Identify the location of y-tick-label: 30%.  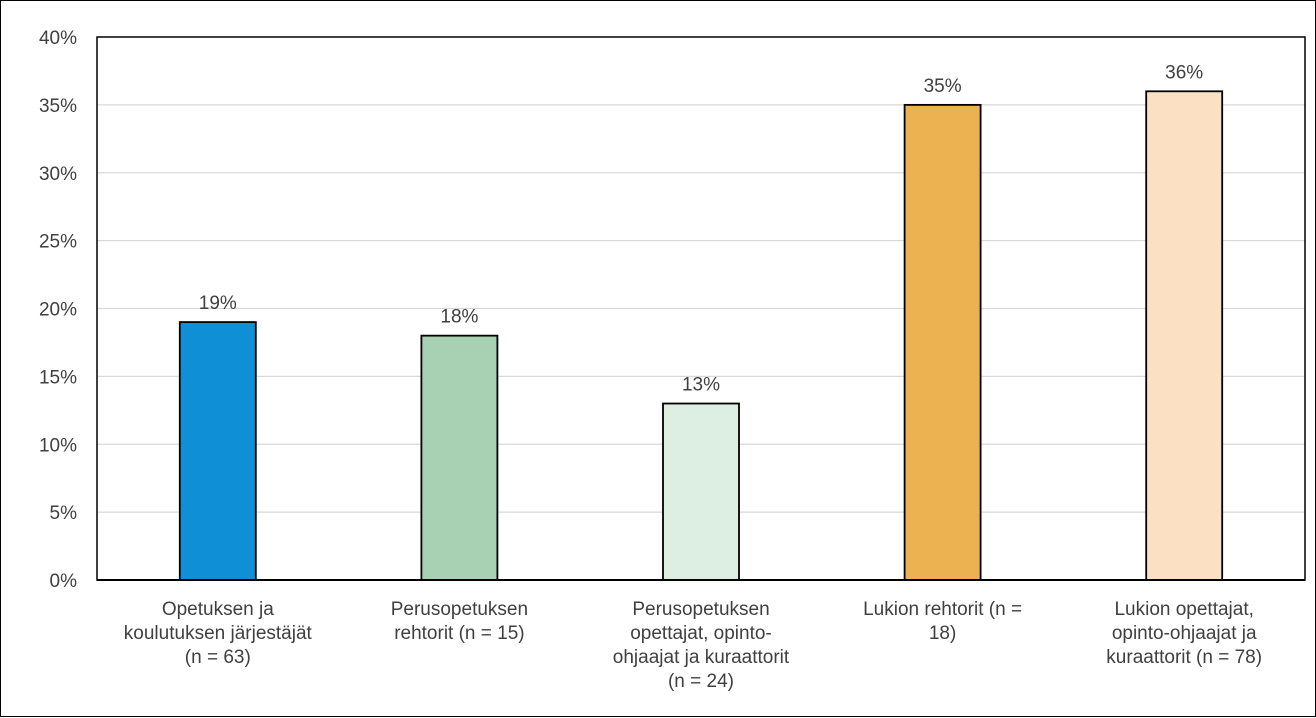
(58, 174).